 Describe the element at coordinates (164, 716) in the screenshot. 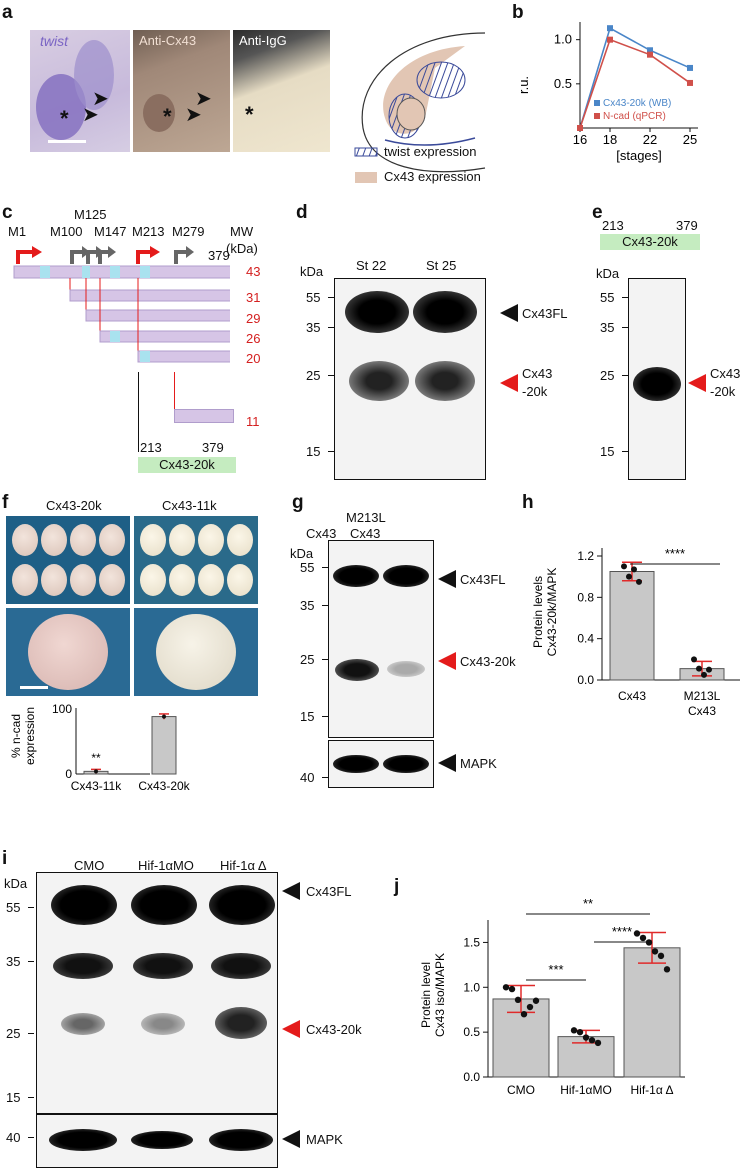

I see `f-data-point` at that location.